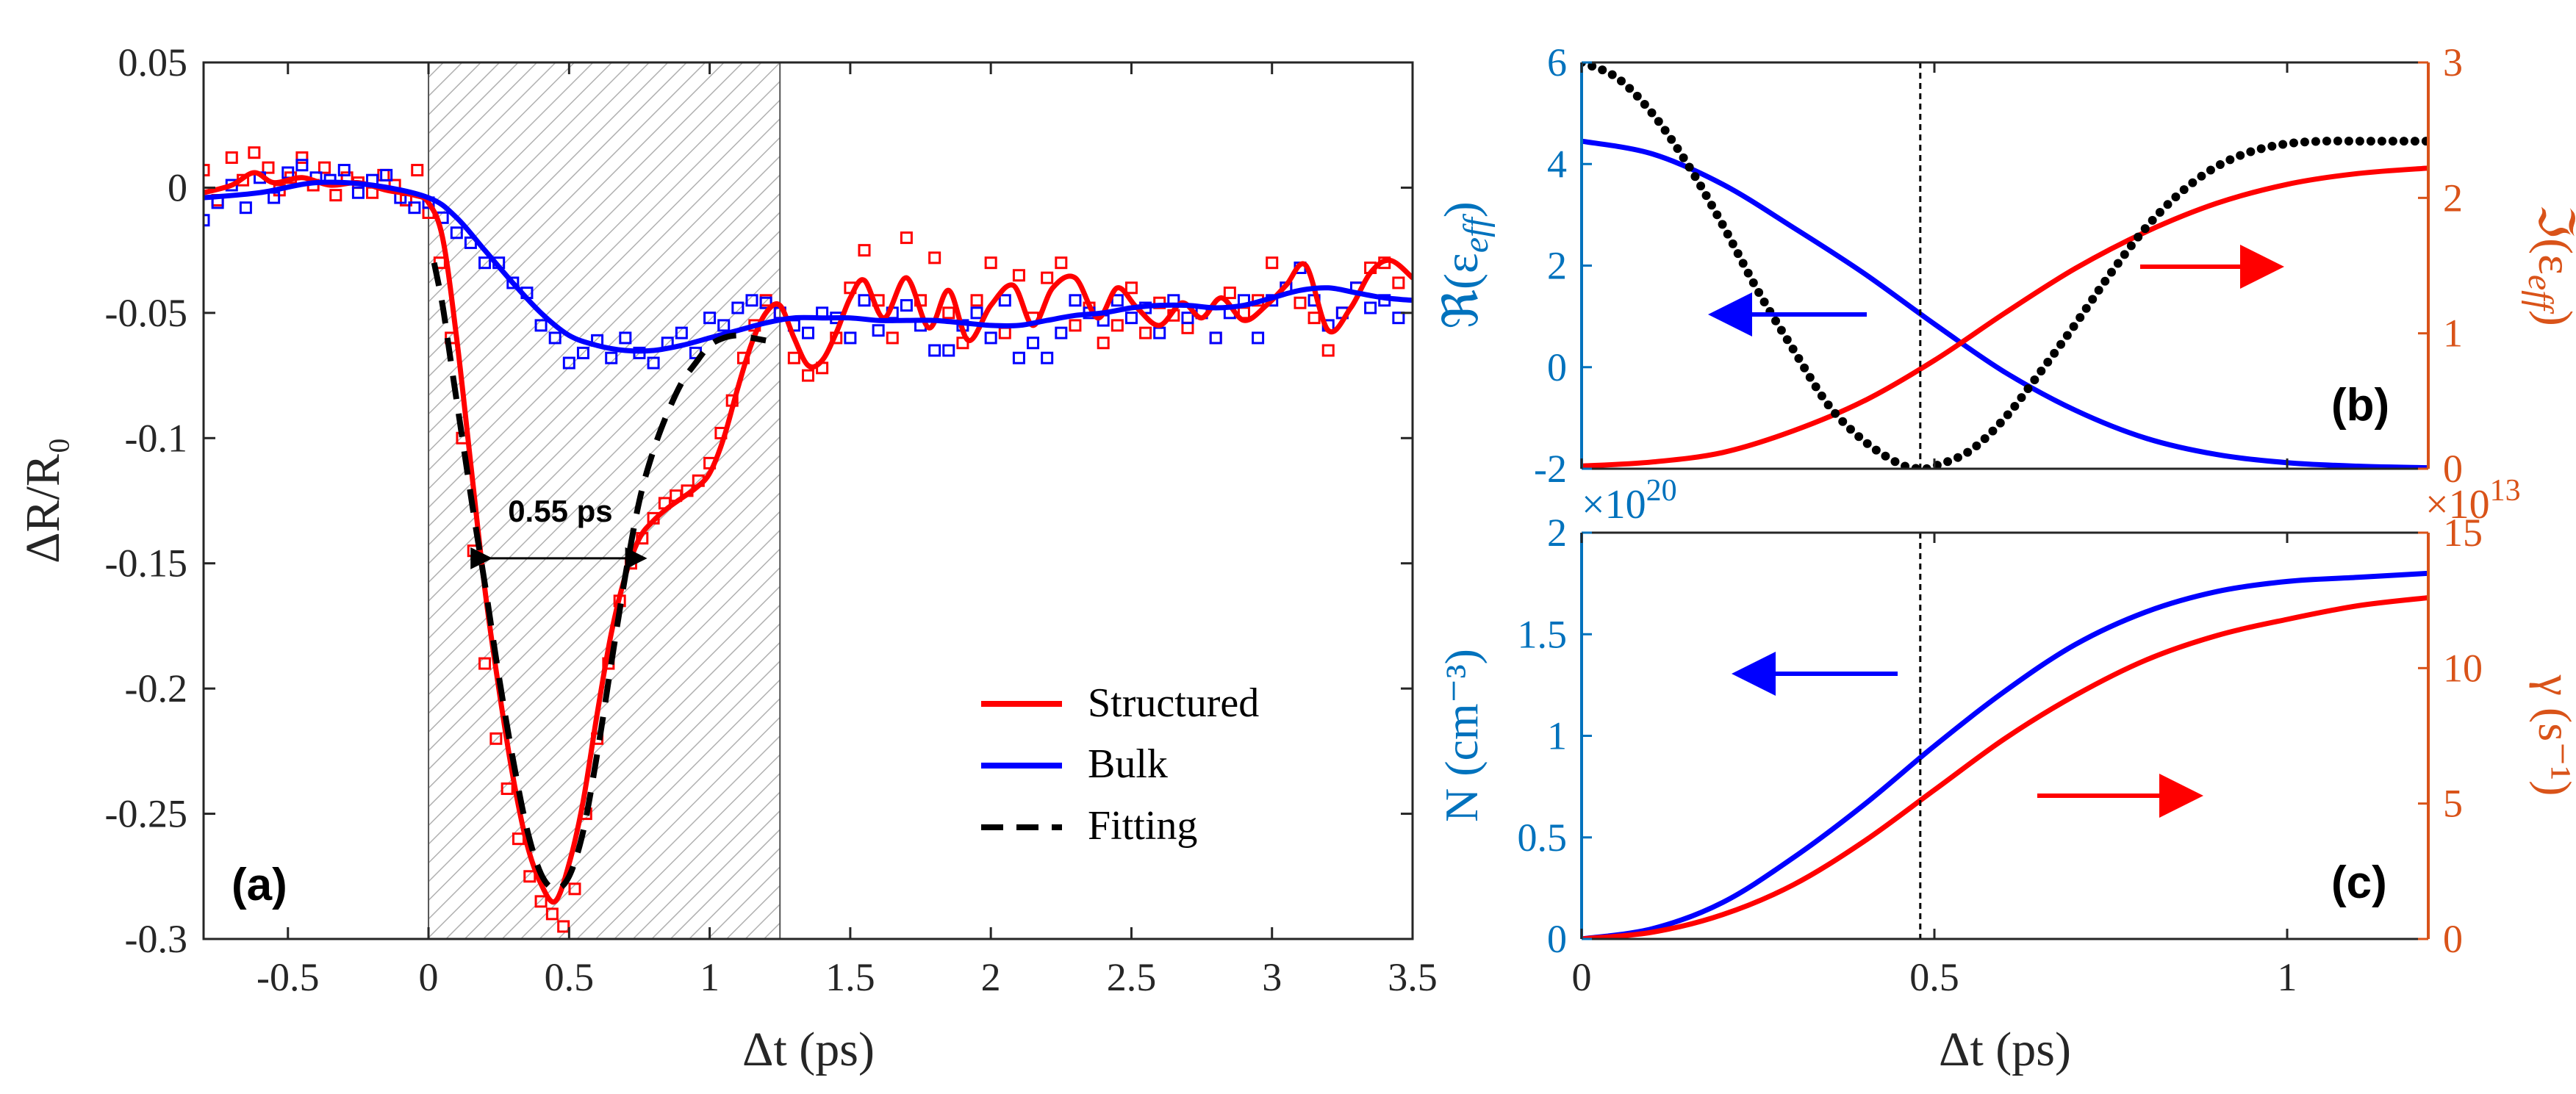 This screenshot has height=1094, width=2576. What do you see at coordinates (2548, 265) in the screenshot?
I see `panel-b-right-label: ℑ(εeff)` at bounding box center [2548, 265].